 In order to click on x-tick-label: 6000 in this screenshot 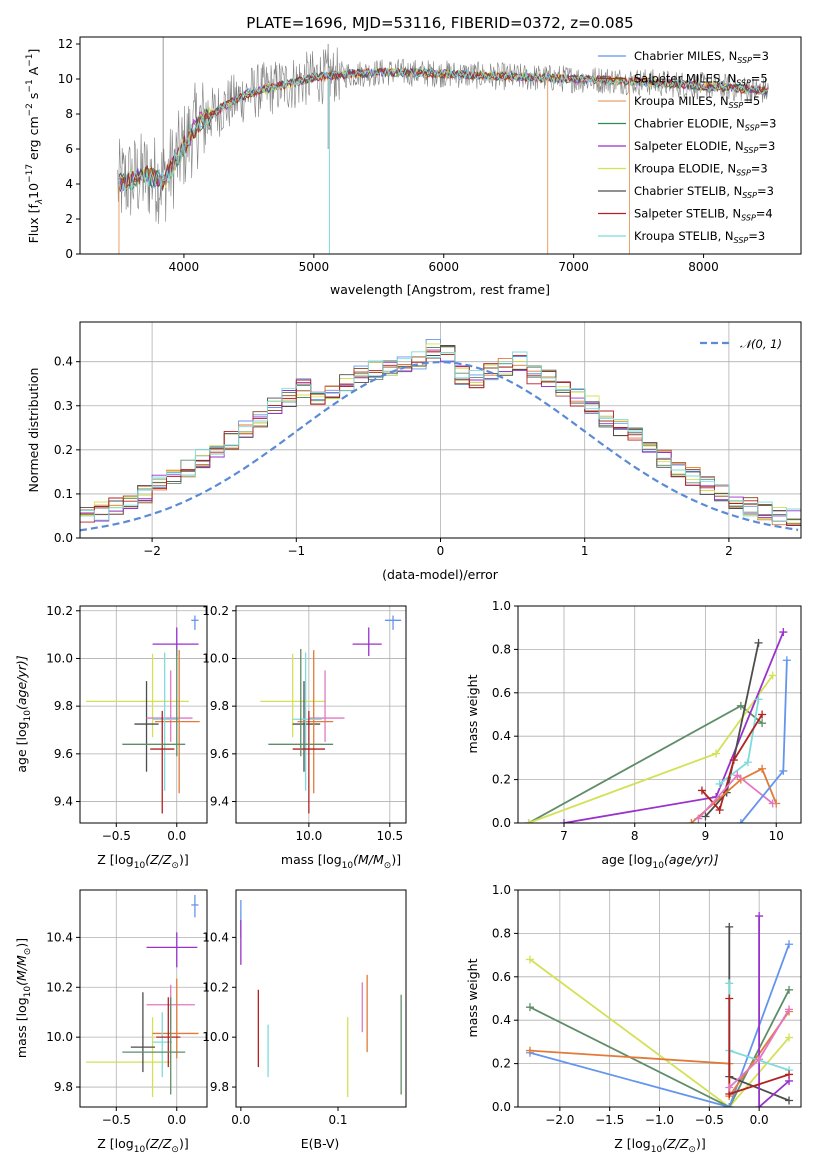, I will do `click(443, 267)`.